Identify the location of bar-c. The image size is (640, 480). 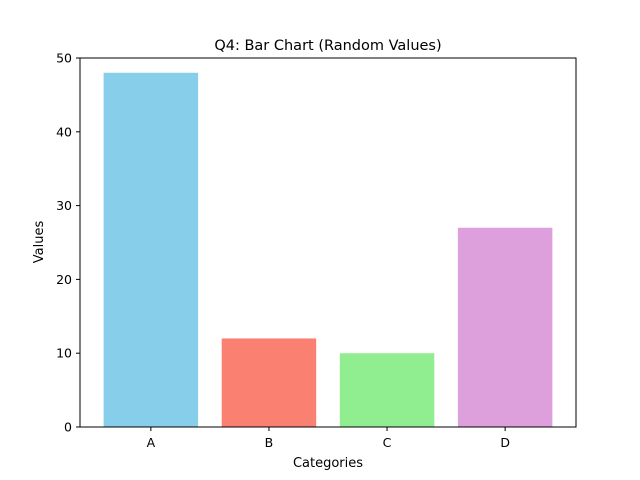
(387, 390).